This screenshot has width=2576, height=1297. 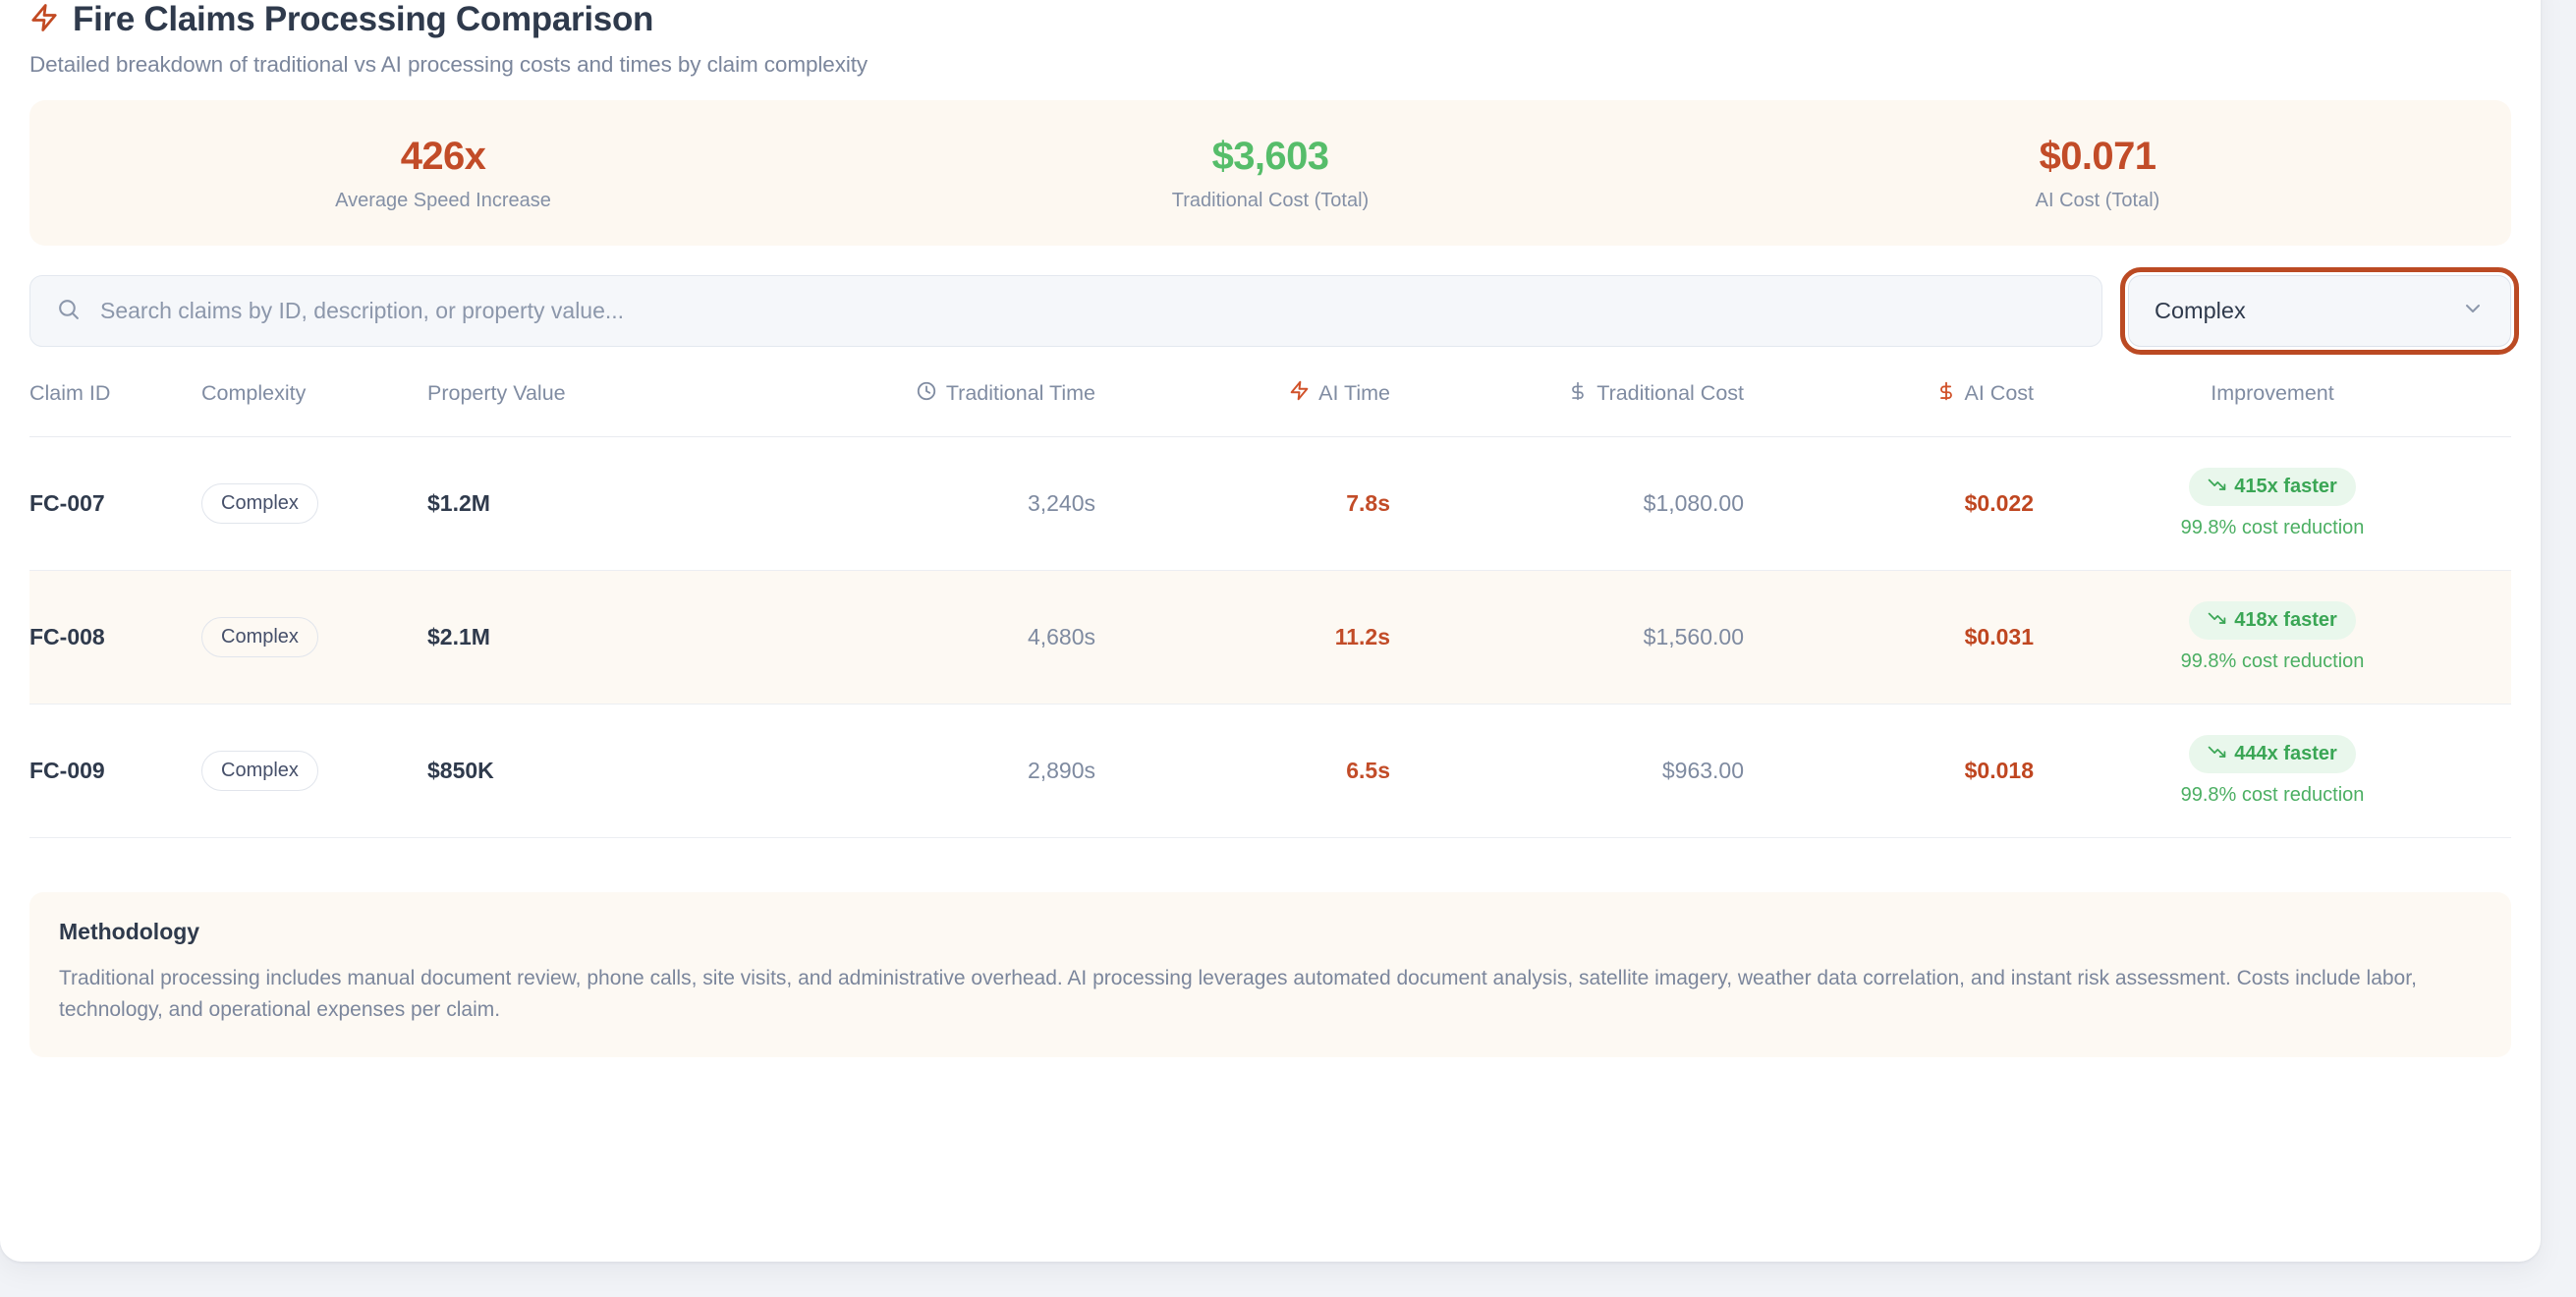 I want to click on cell-ai-cost: $0.031, so click(x=1889, y=637).